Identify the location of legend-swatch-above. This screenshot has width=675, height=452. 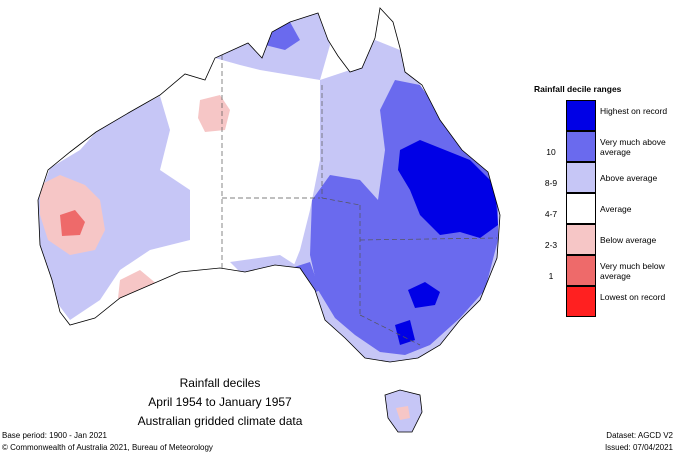
(581, 177).